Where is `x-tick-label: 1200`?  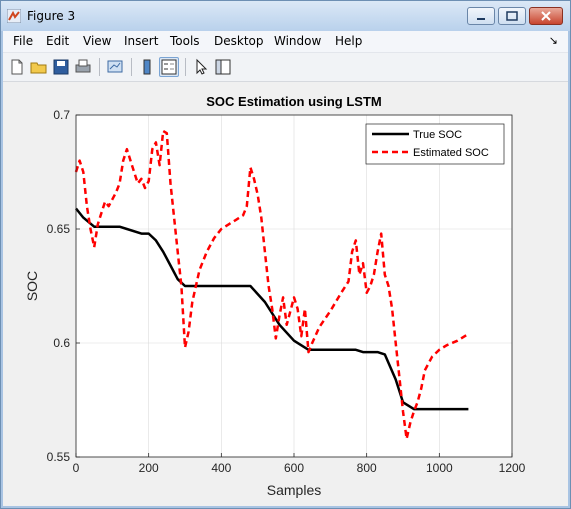 x-tick-label: 1200 is located at coordinates (512, 468).